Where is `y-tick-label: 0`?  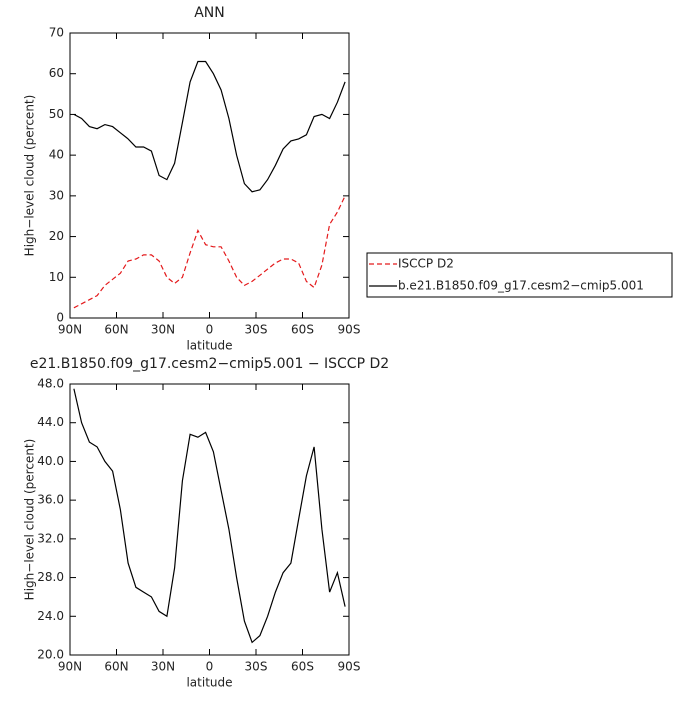
y-tick-label: 0 is located at coordinates (60, 318).